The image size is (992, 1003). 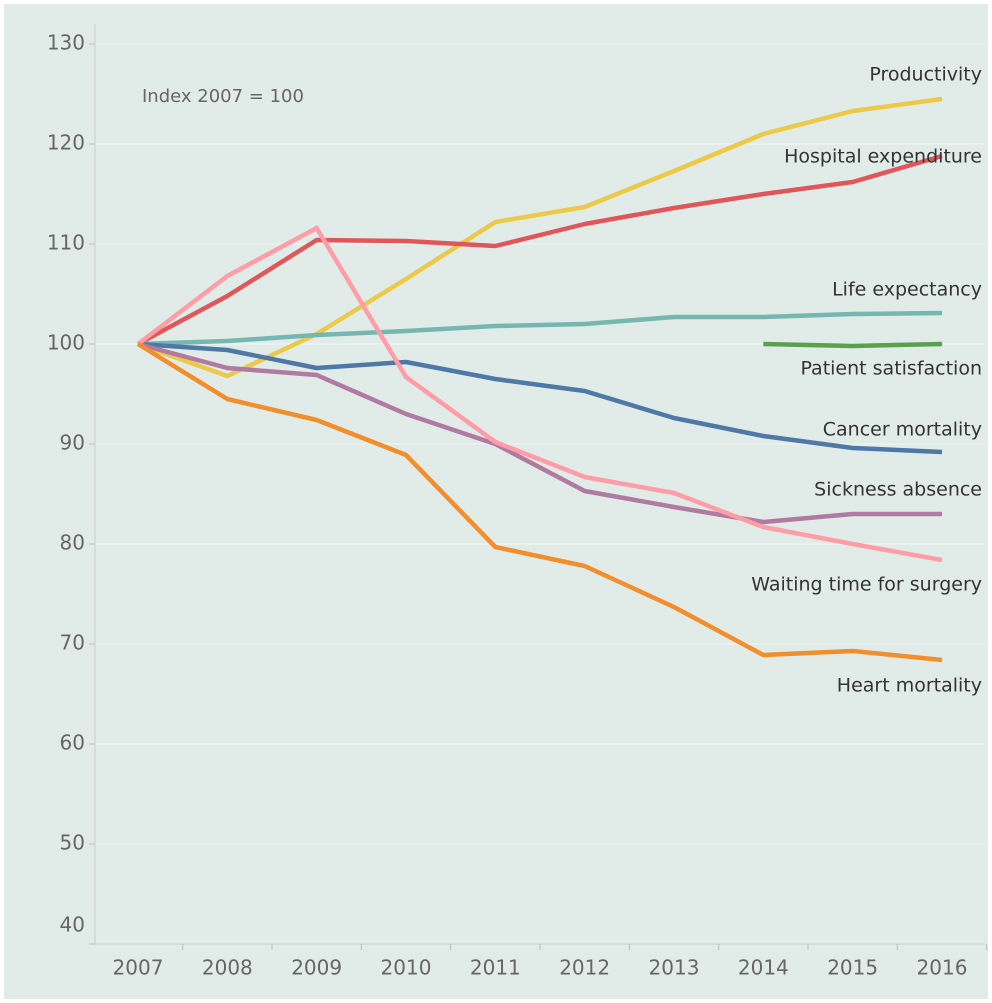 I want to click on series-label: Productivity, so click(x=925, y=75).